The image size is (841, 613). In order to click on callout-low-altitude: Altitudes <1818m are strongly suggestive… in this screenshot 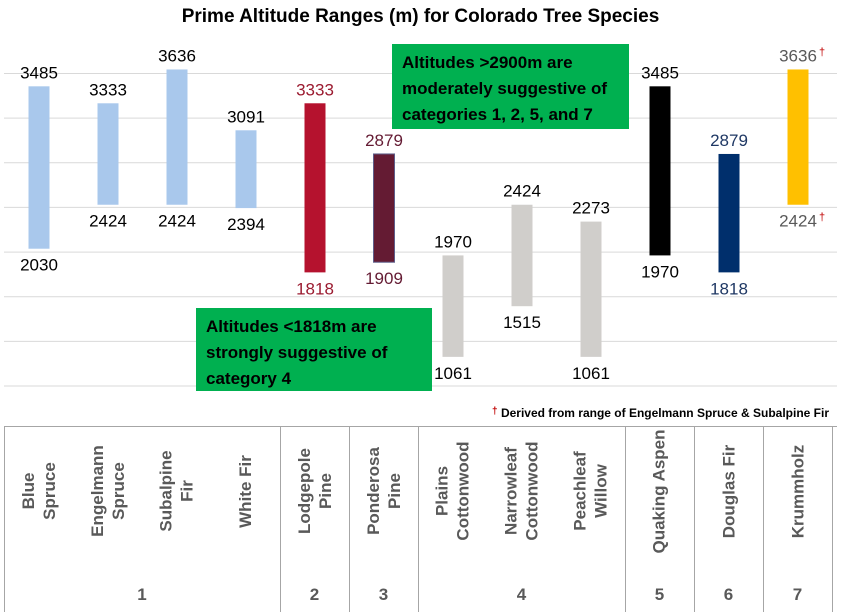, I will do `click(314, 349)`.